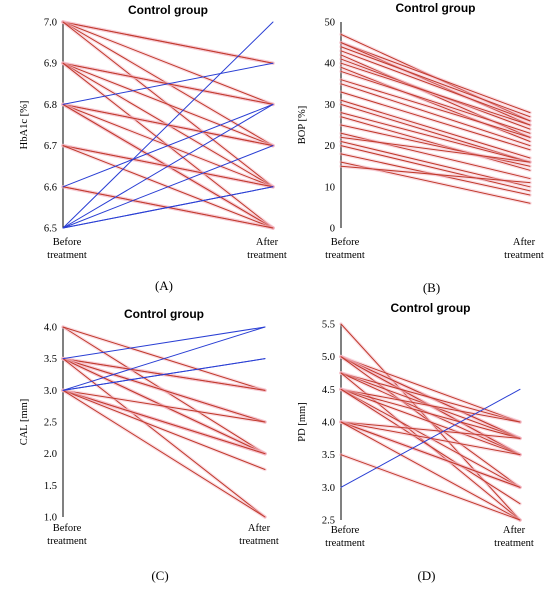 The height and width of the screenshot is (592, 550). Describe the element at coordinates (332, 229) in the screenshot. I see `y-tick-label: 0` at that location.